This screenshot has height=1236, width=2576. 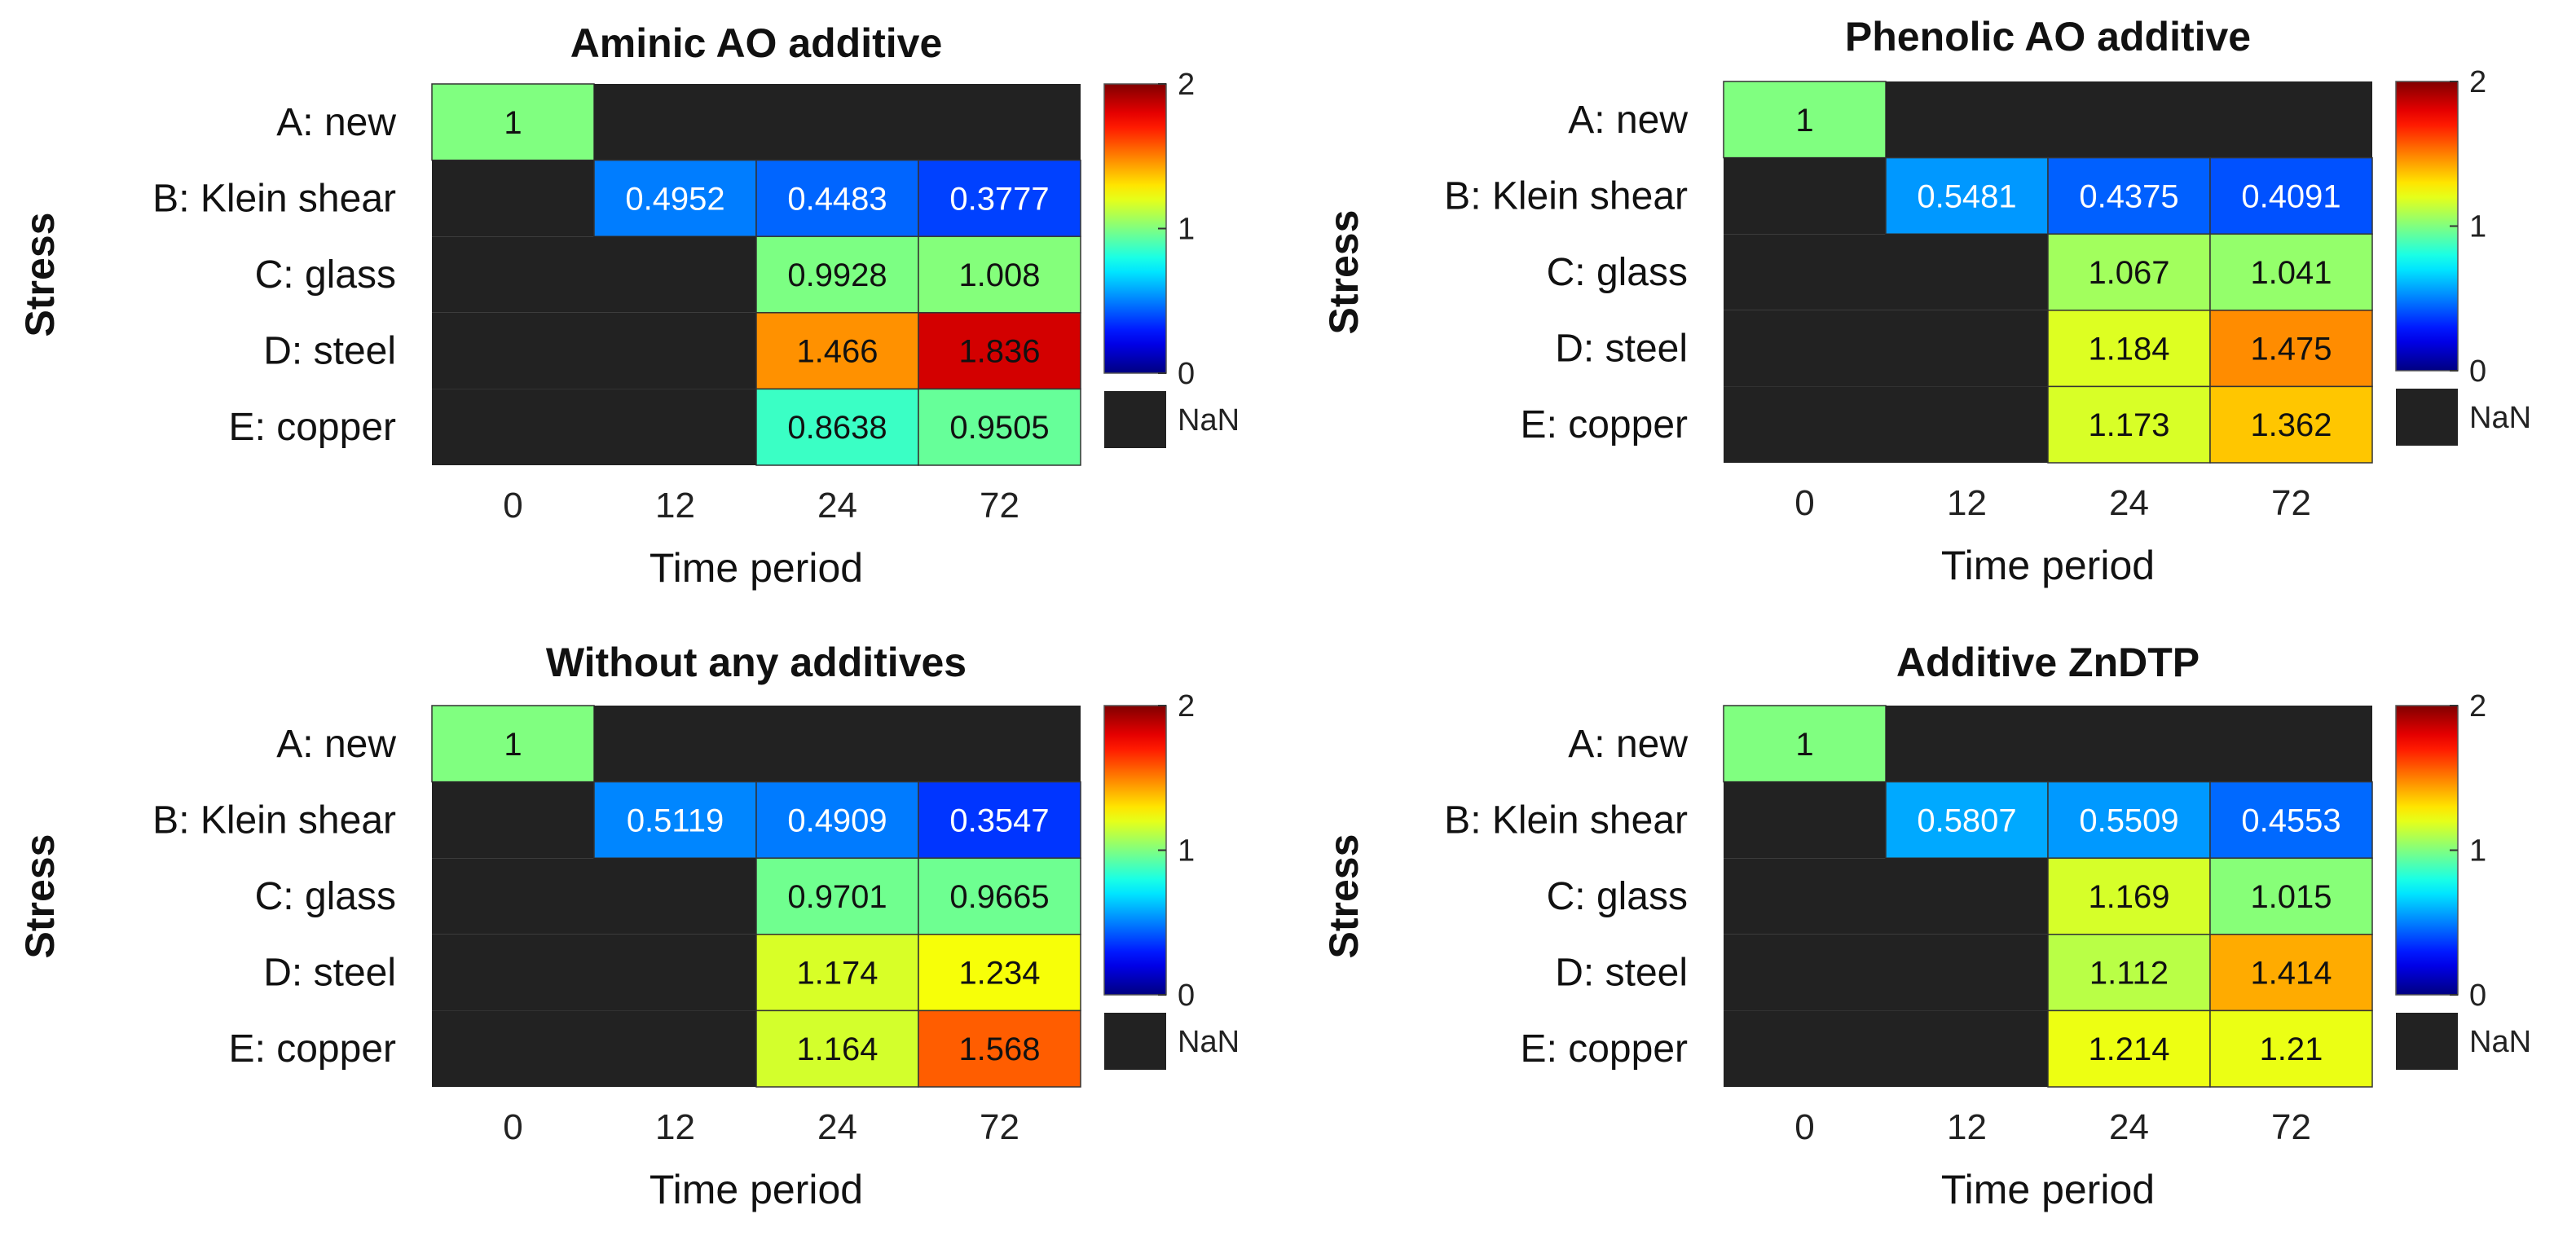 I want to click on chart-title: Without any additives, so click(x=757, y=662).